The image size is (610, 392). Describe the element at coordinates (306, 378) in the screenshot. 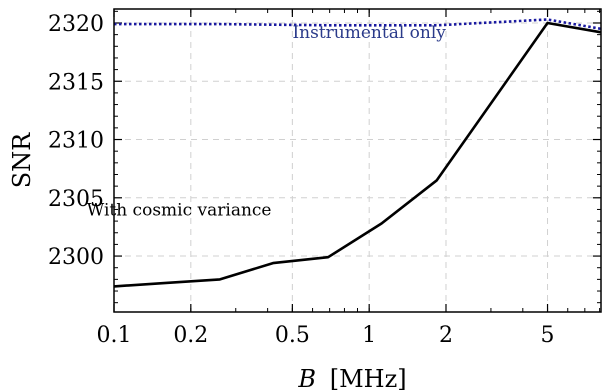

I see `x-axis-variable: B` at that location.